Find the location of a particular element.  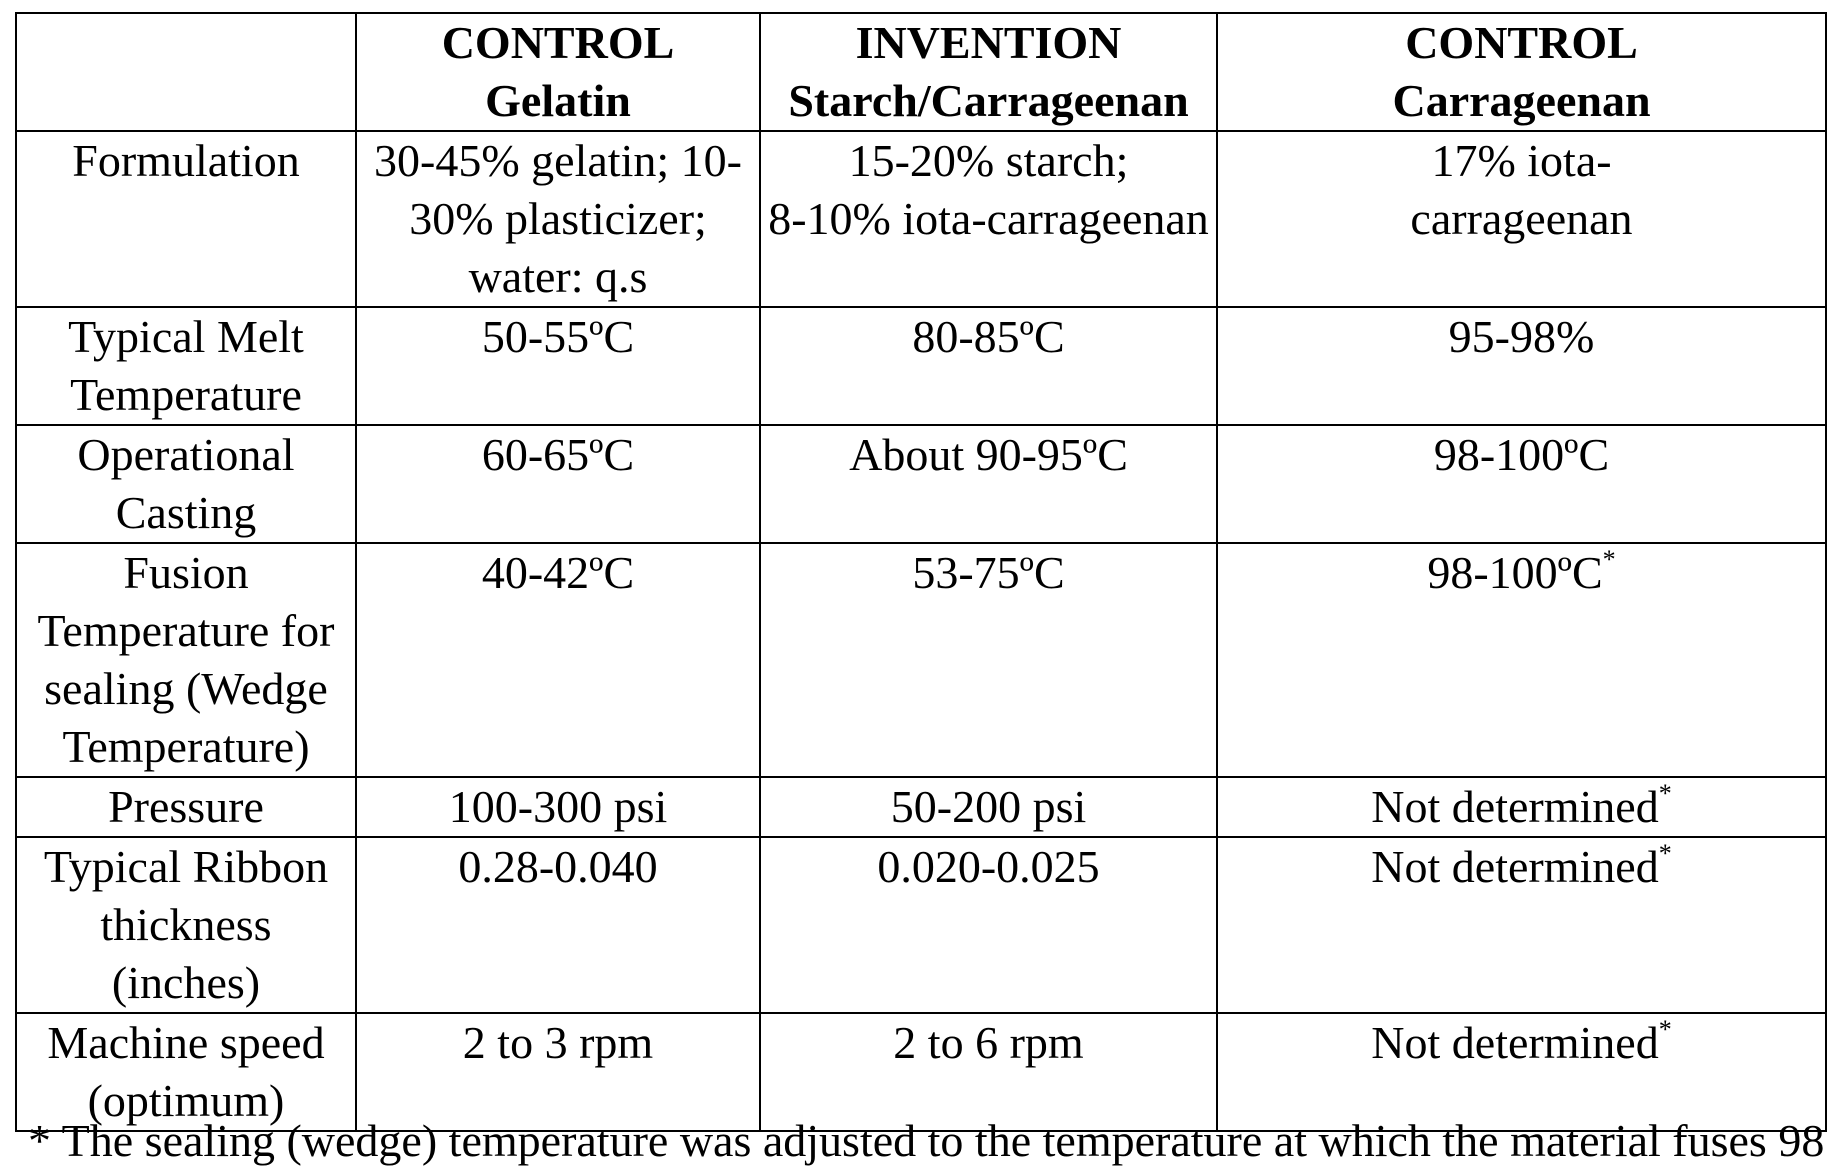

cell-text: thickness is located at coordinates (185, 924).